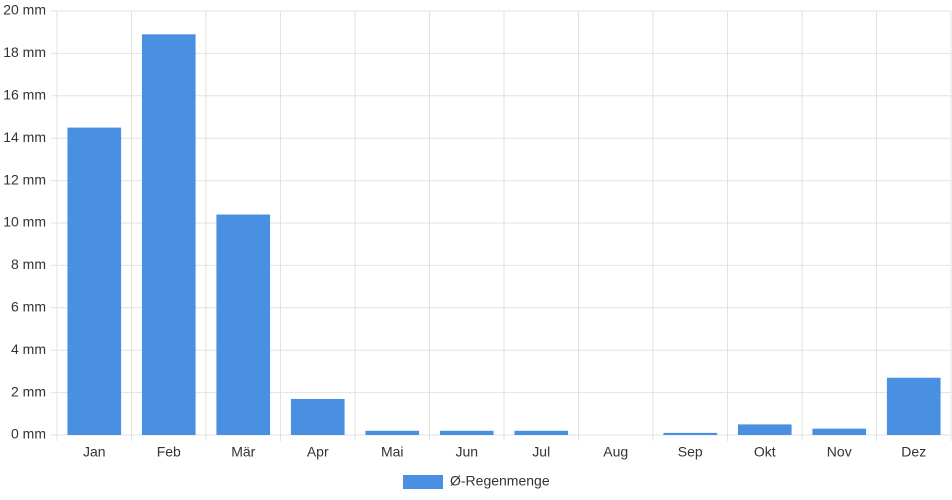 This screenshot has width=952, height=500. Describe the element at coordinates (24, 95) in the screenshot. I see `y-tick-label: 16 mm` at that location.